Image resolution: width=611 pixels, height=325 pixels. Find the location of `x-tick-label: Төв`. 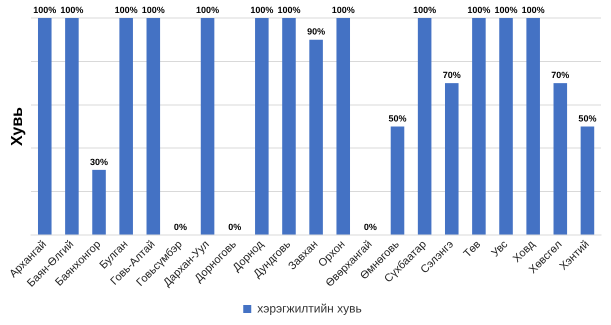

x-tick-label: Төв is located at coordinates (472, 249).